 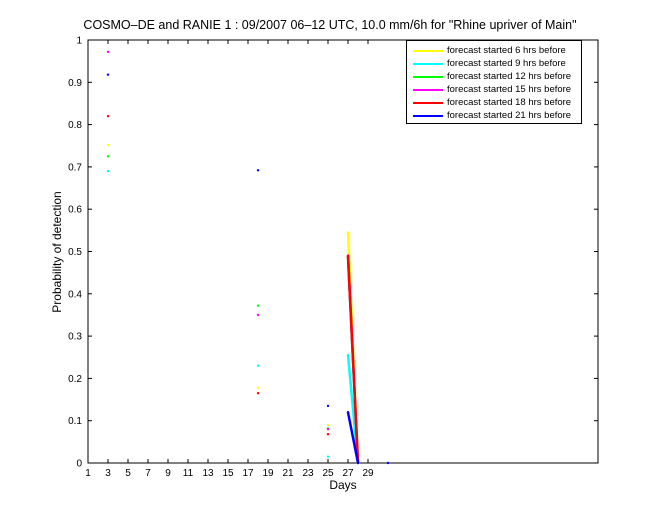 I want to click on x-tick-label: 11, so click(x=188, y=473).